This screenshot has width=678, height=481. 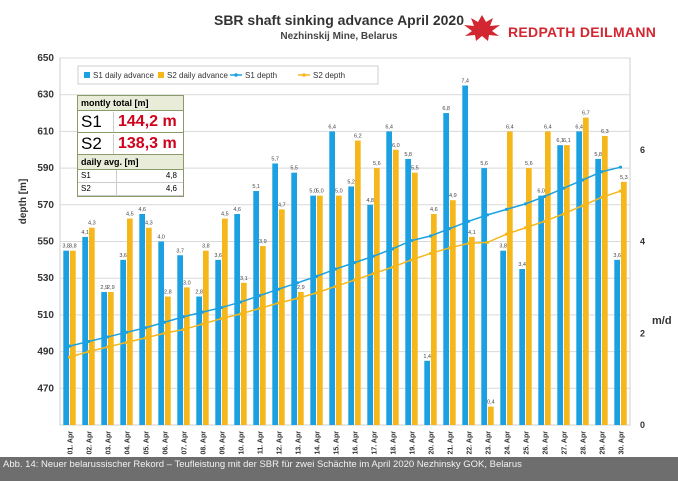 What do you see at coordinates (565, 443) in the screenshot?
I see `x-tick-label: 27. Apr` at bounding box center [565, 443].